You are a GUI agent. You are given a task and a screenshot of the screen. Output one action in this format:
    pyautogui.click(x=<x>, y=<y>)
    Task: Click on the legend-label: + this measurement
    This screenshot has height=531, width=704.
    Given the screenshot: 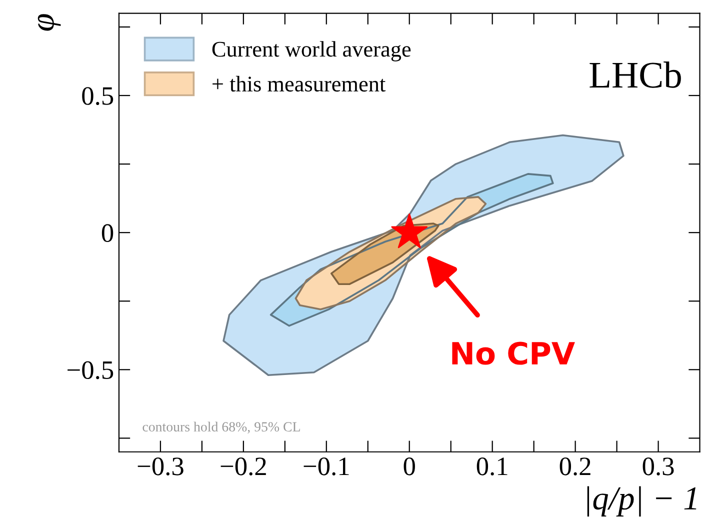 What is the action you would take?
    pyautogui.click(x=299, y=84)
    